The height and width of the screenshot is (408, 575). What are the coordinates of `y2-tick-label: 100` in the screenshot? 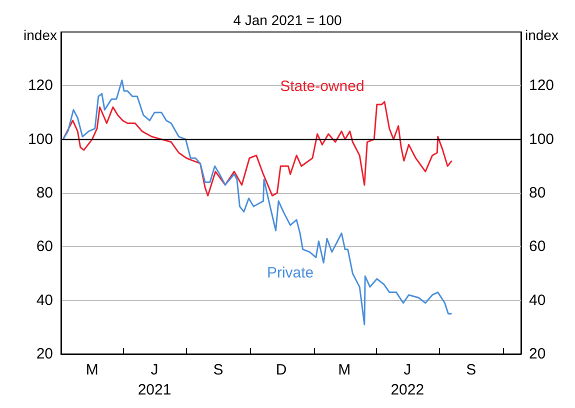 It's located at (541, 139).